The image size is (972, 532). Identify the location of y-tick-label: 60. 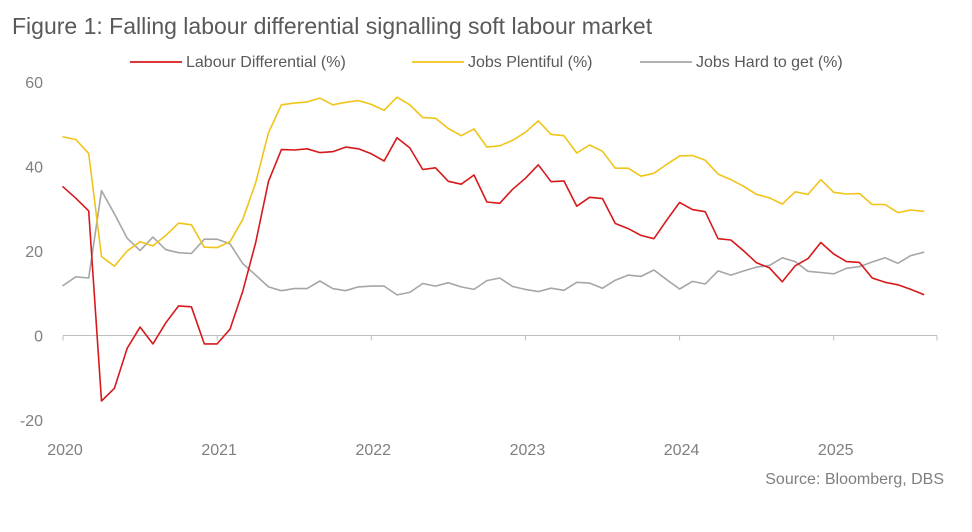
(34, 83).